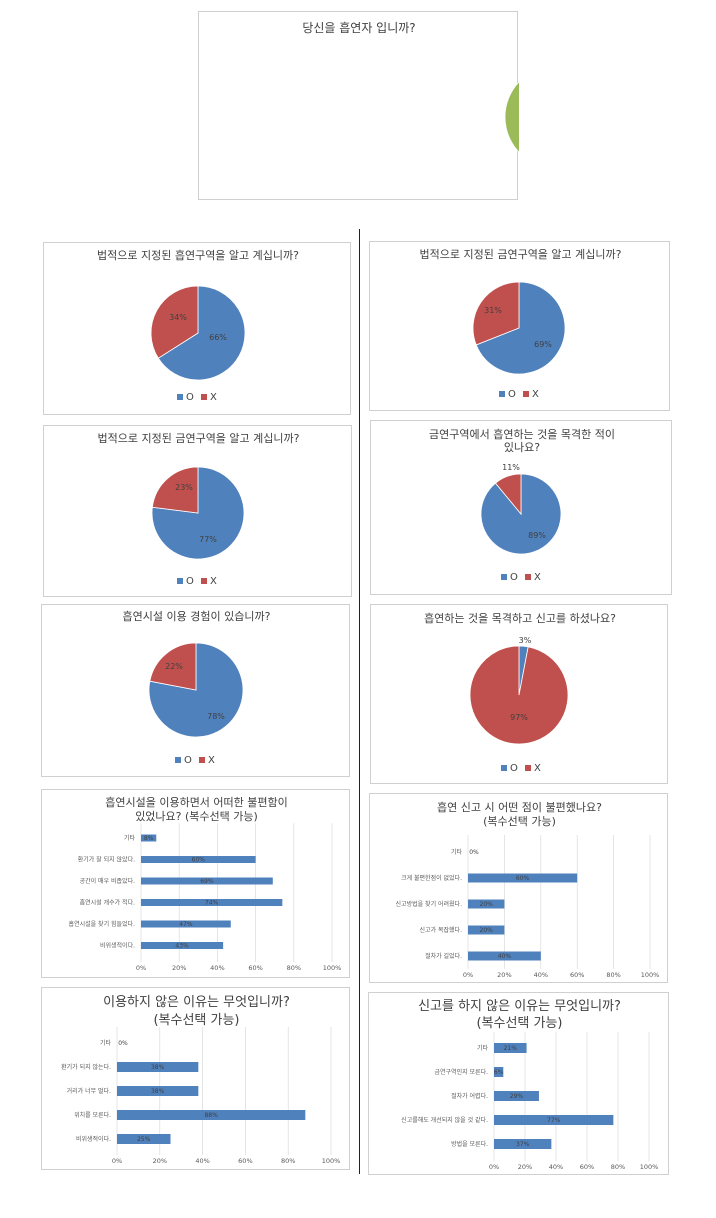 This screenshot has height=1218, width=716. I want to click on chart-title: 이용하지 않은 이유는 무엇입니까?, so click(196, 1002).